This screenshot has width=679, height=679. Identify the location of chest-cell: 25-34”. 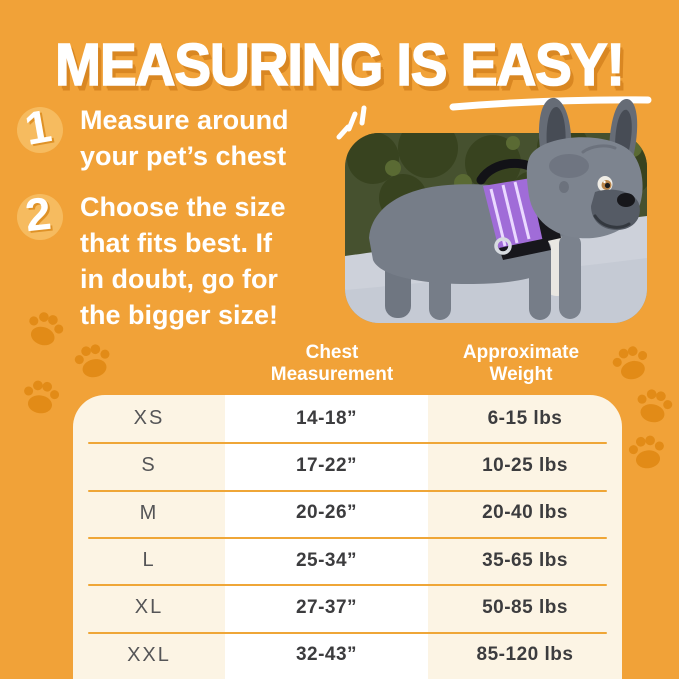
(326, 560).